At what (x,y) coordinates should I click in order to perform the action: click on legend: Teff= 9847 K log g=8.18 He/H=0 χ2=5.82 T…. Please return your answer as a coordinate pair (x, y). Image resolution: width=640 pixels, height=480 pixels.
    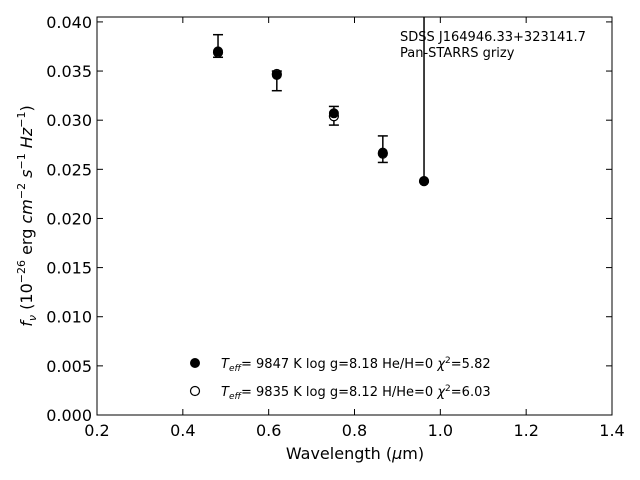
    Looking at the image, I should click on (340, 379).